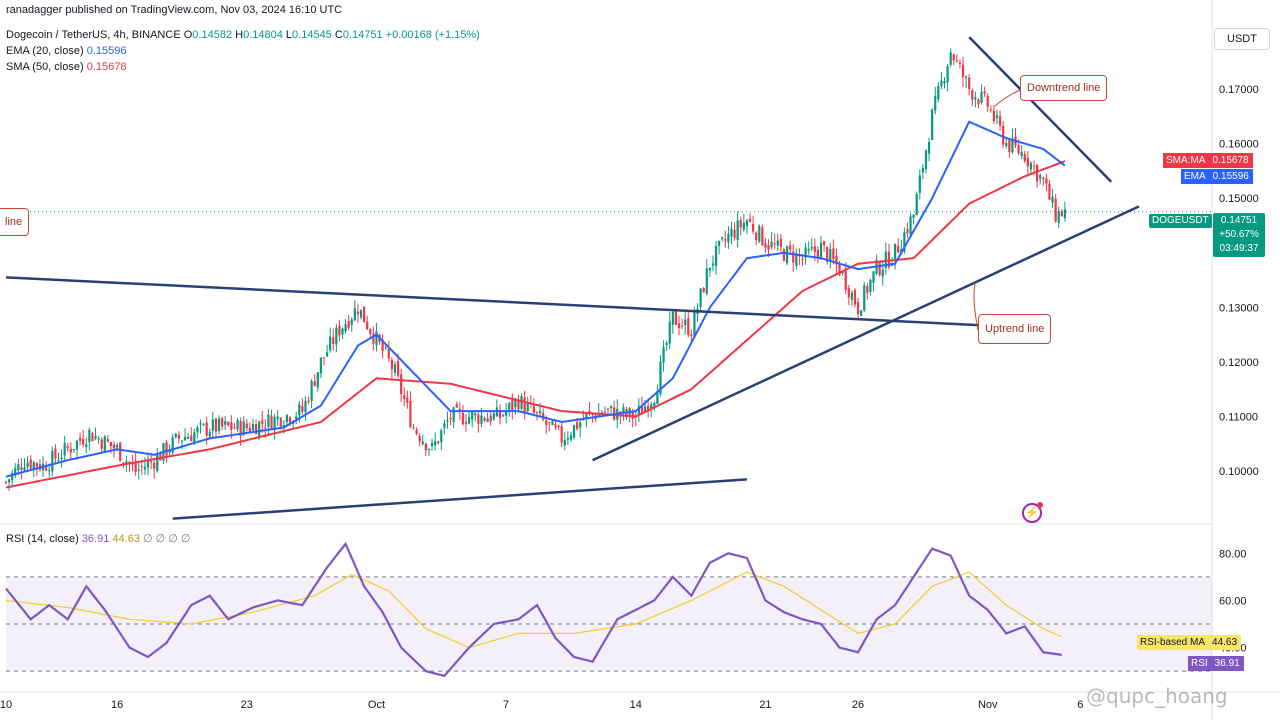 The height and width of the screenshot is (720, 1280). What do you see at coordinates (1242, 39) in the screenshot?
I see `currency-button: USDT` at bounding box center [1242, 39].